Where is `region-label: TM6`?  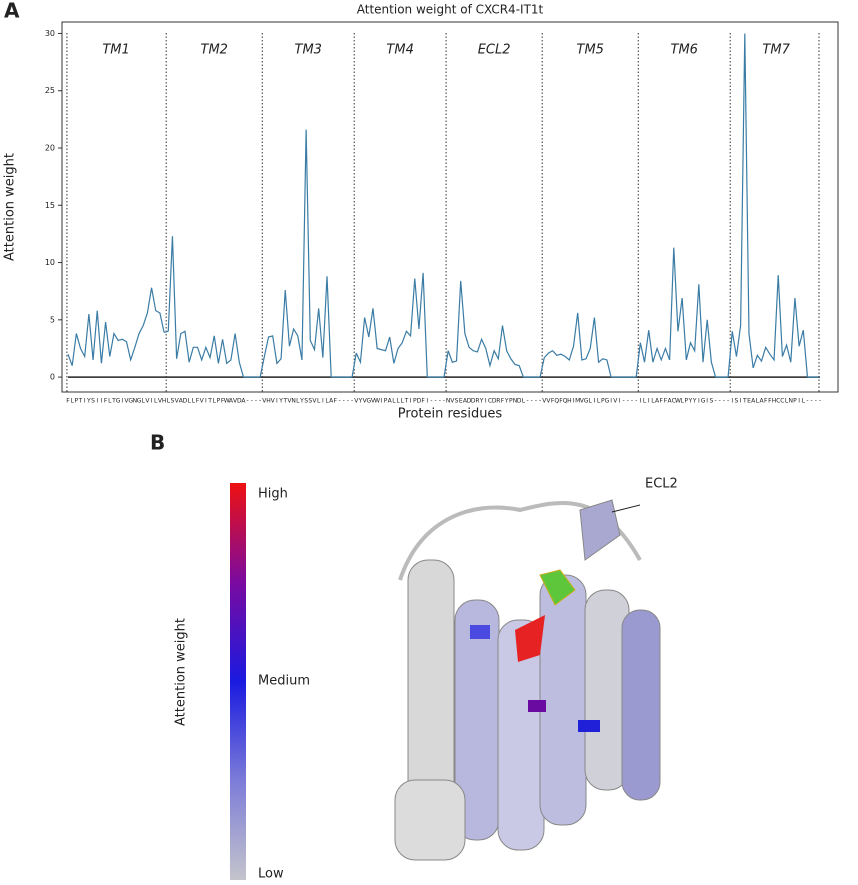
region-label: TM6 is located at coordinates (684, 50).